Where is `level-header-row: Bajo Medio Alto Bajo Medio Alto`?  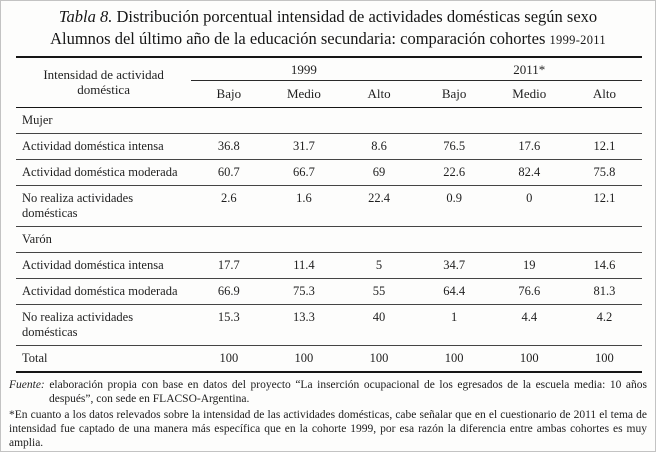 level-header-row: Bajo Medio Alto Bajo Medio Alto is located at coordinates (329, 93).